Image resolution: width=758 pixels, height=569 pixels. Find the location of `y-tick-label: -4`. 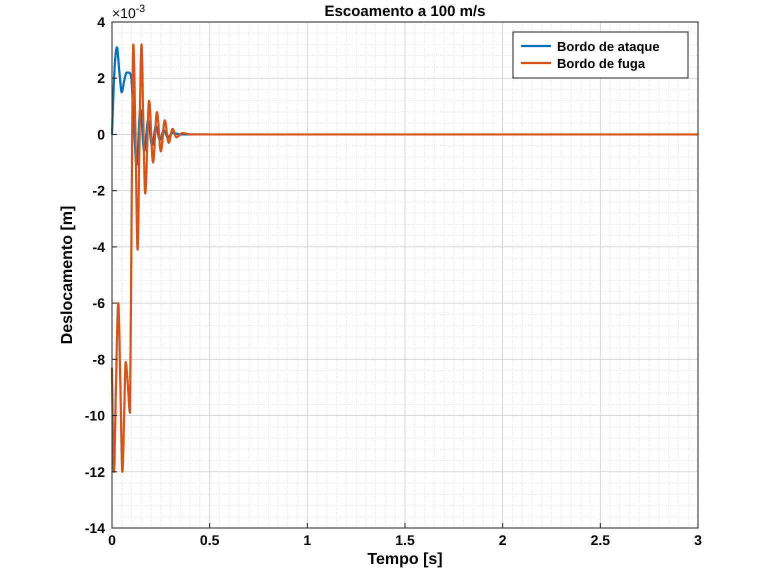

y-tick-label: -4 is located at coordinates (99, 246).